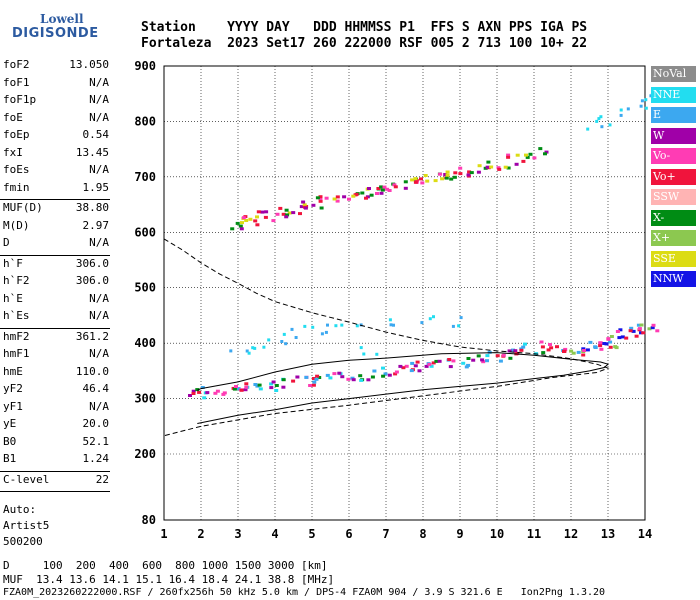  Describe the element at coordinates (145, 454) in the screenshot. I see `y-tick-label: 200` at that location.